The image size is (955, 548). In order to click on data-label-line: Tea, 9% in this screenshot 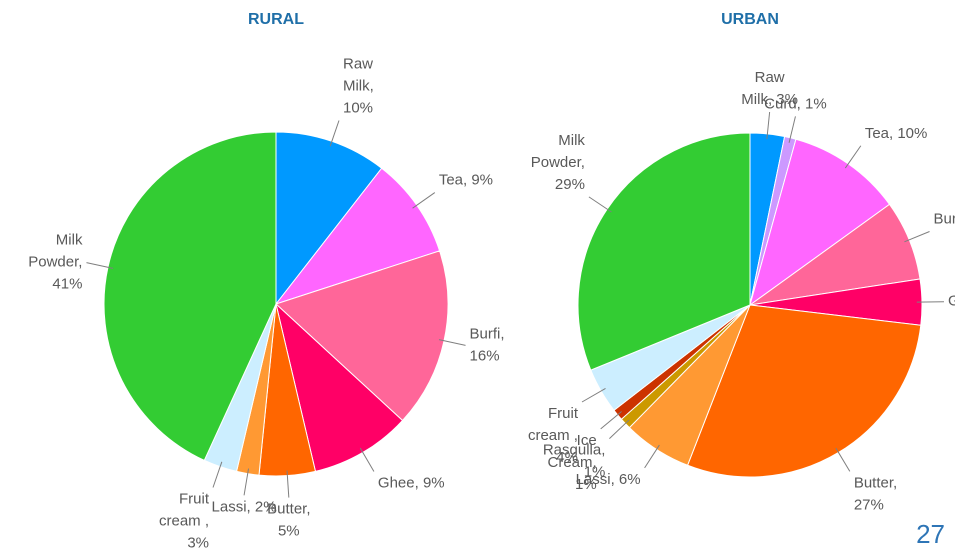, I will do `click(466, 180)`.